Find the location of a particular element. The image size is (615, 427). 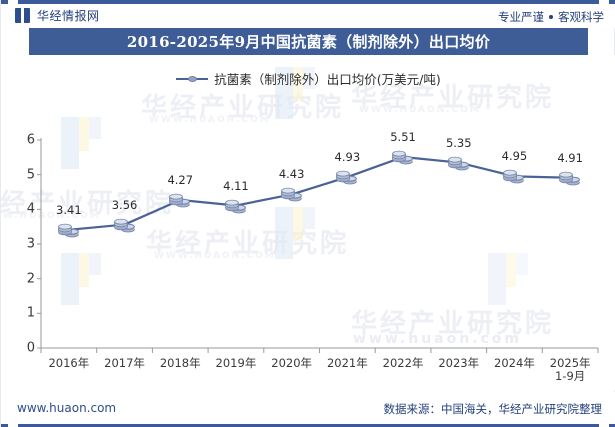

top-divider-gap-left is located at coordinates (13, 2).